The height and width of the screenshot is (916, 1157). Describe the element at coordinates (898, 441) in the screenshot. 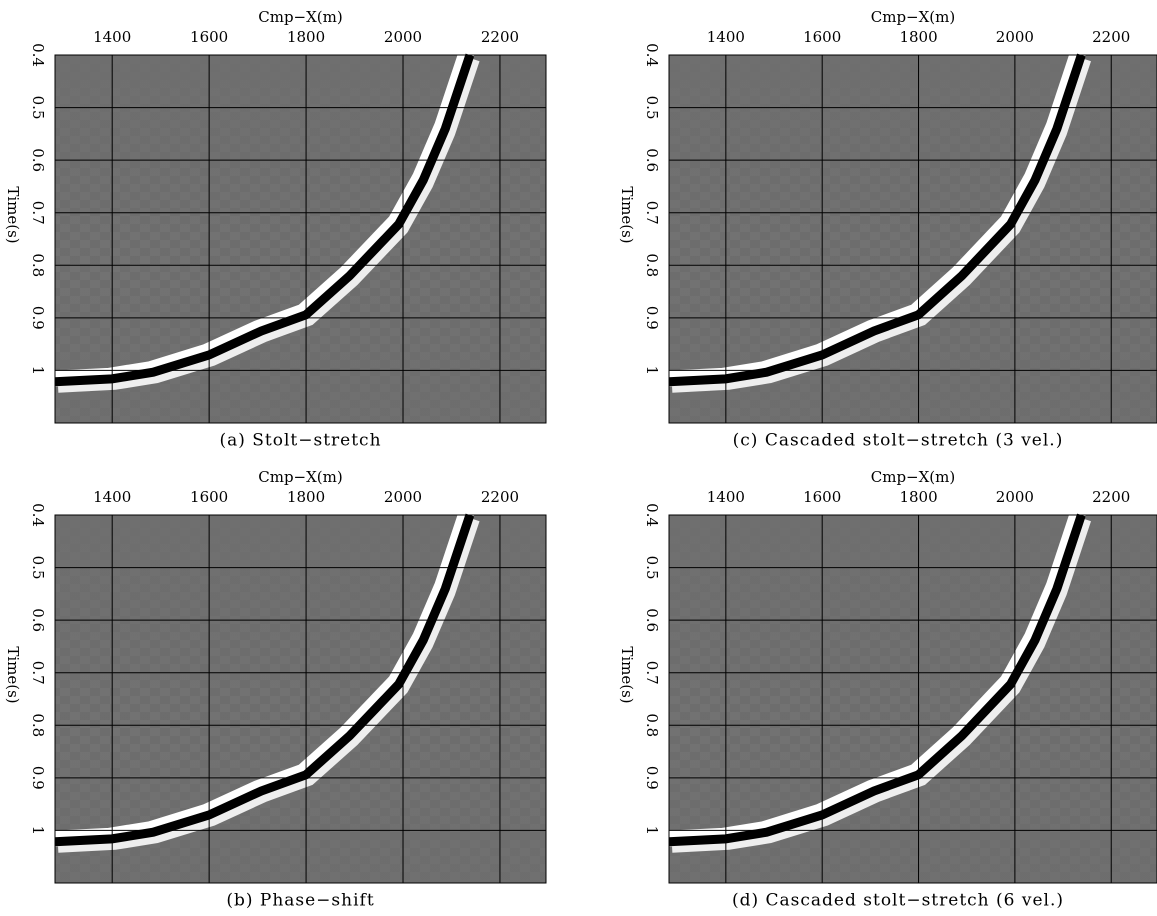

I see `panel-caption: (c) Cascaded stolt−stretch (3 vel.)` at that location.